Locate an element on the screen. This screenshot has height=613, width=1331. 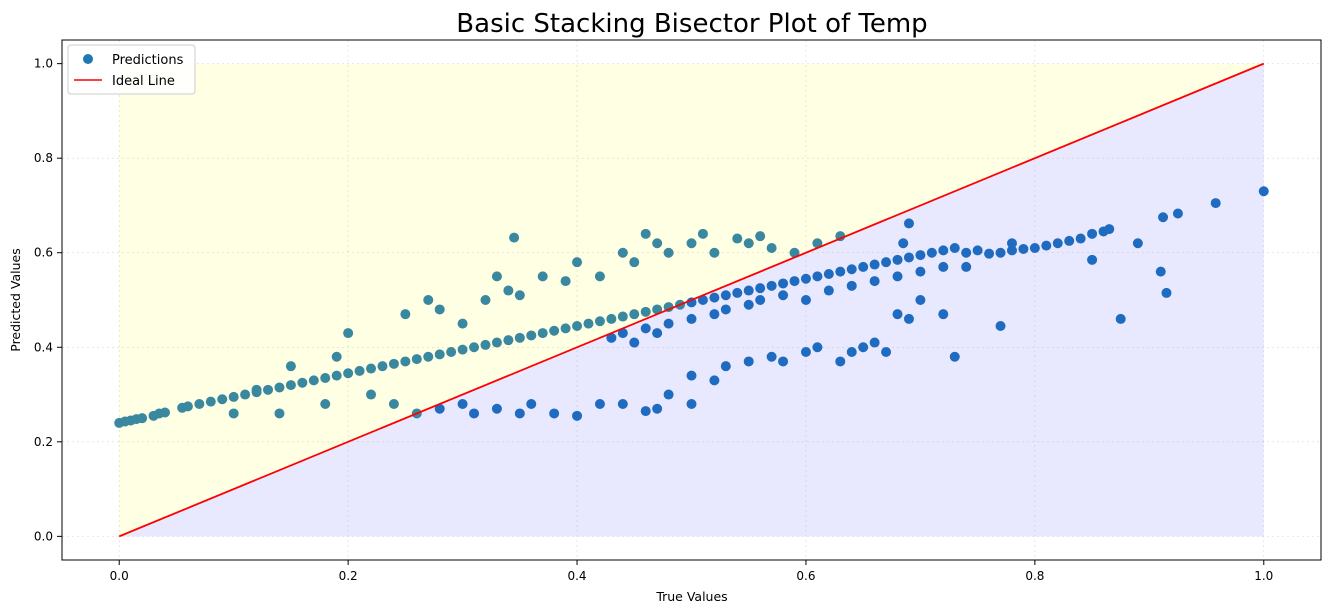
y-tick-label-4: 0.8 is located at coordinates (43, 158).